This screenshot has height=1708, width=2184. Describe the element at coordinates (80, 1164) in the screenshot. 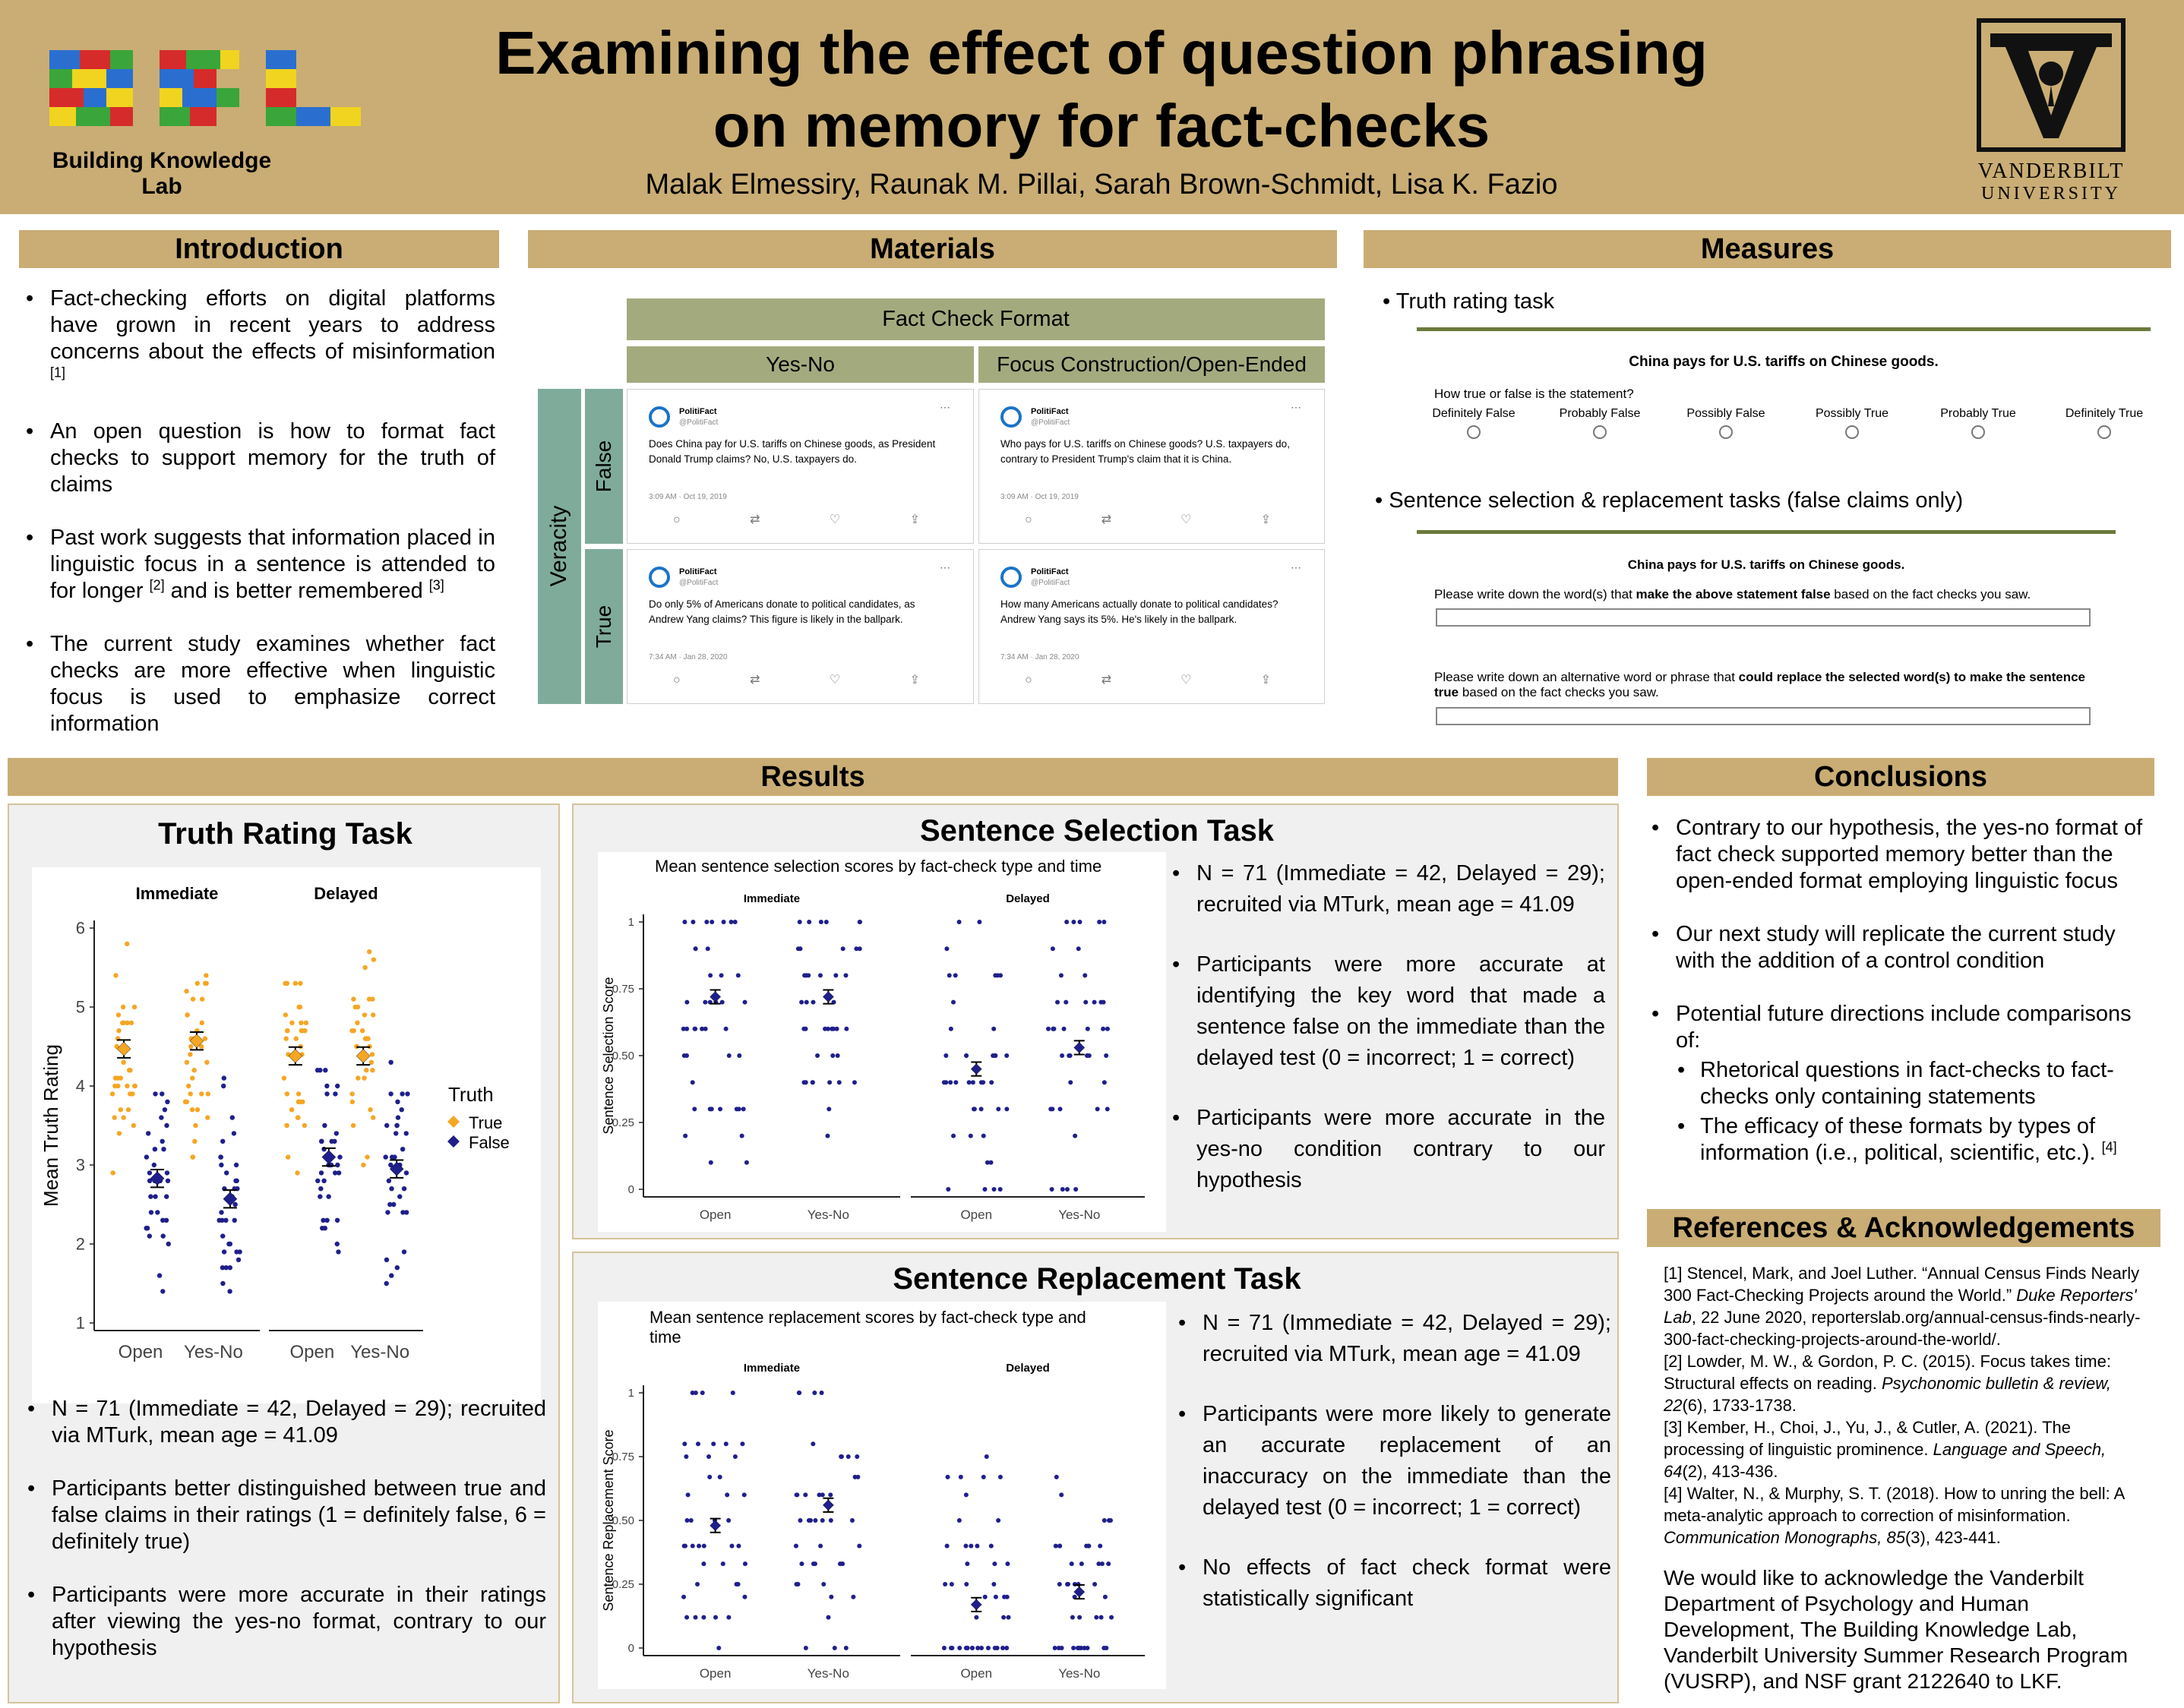

I see `y-tick-label: 3` at that location.